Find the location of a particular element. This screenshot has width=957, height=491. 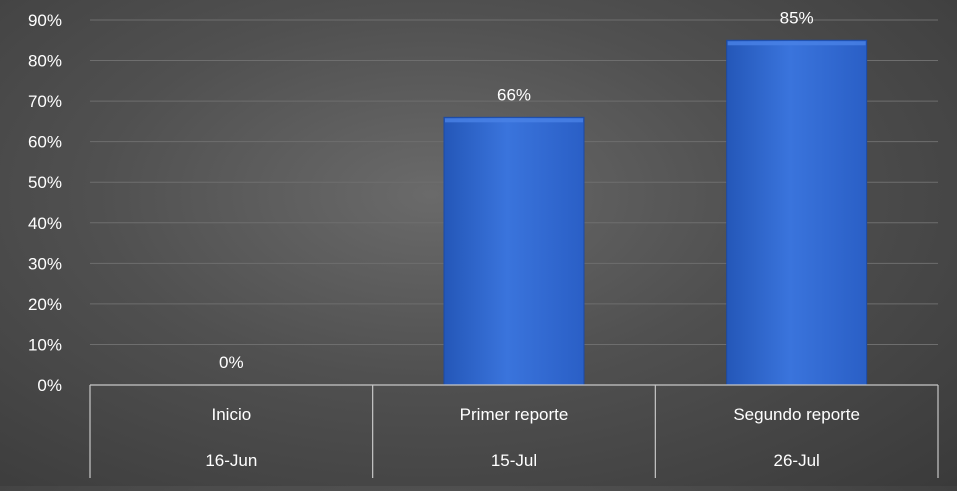

y-axis-ticks: 0% 10% 20% 30% 40% 50% 60% 70% 80% 90% is located at coordinates (45, 203).